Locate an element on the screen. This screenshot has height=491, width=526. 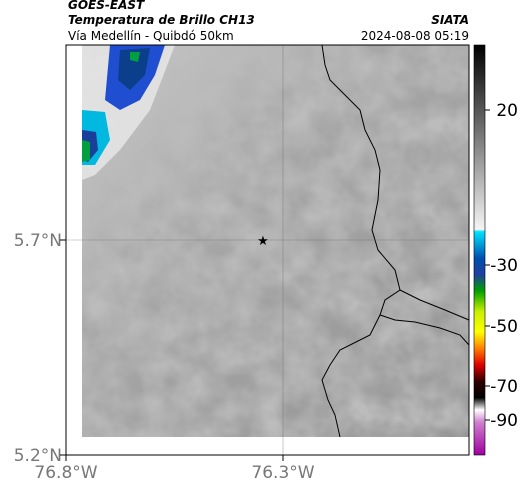
source: SIATA is located at coordinates (450, 20).